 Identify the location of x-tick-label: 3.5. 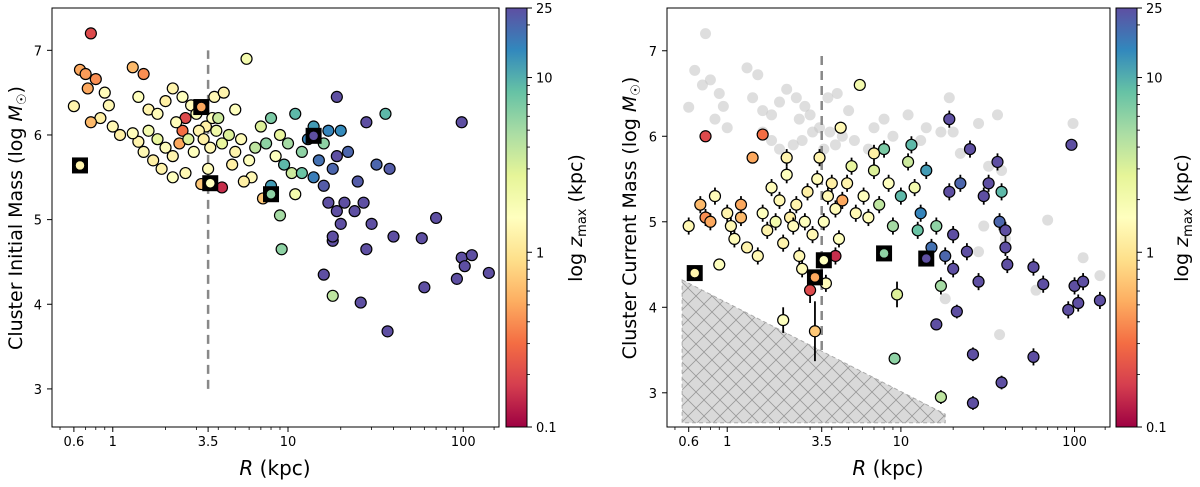
(821, 442).